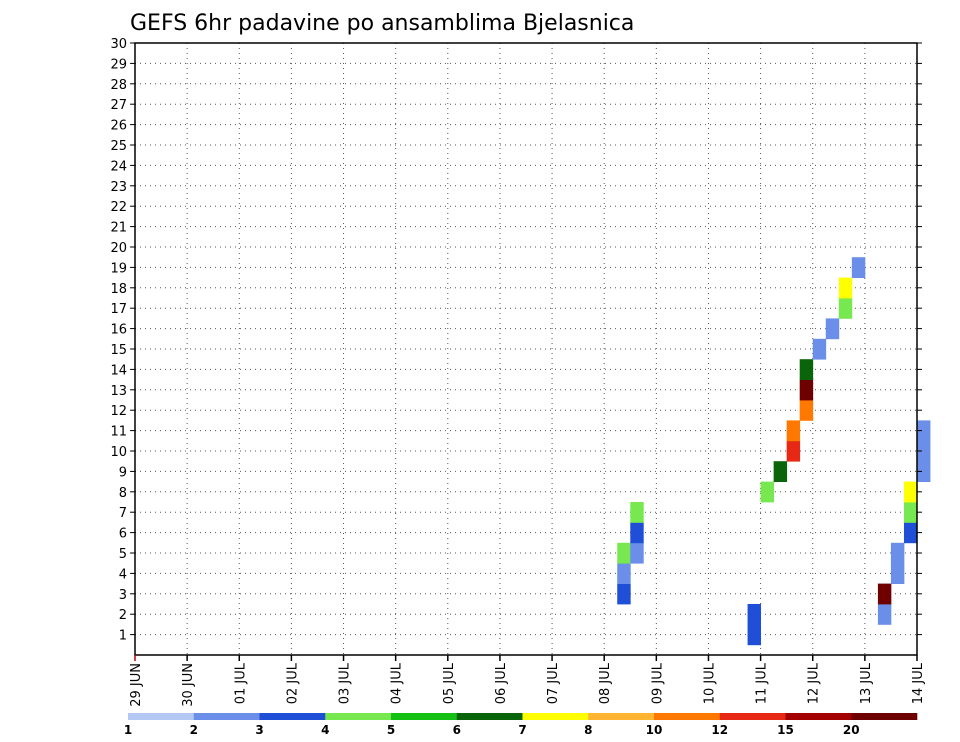 This screenshot has width=960, height=742. Describe the element at coordinates (118, 64) in the screenshot. I see `y-tick-label: 29` at that location.